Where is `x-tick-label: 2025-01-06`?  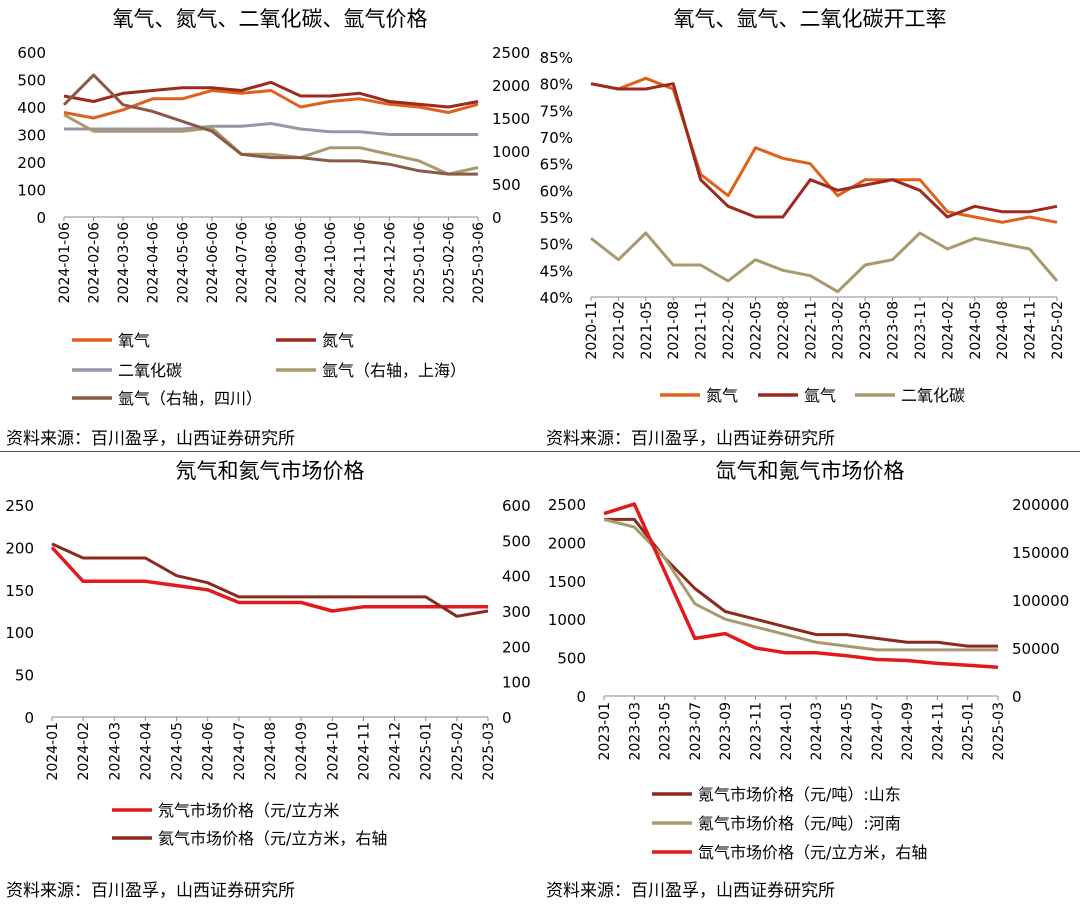 x-tick-label: 2025-01-06 is located at coordinates (420, 262).